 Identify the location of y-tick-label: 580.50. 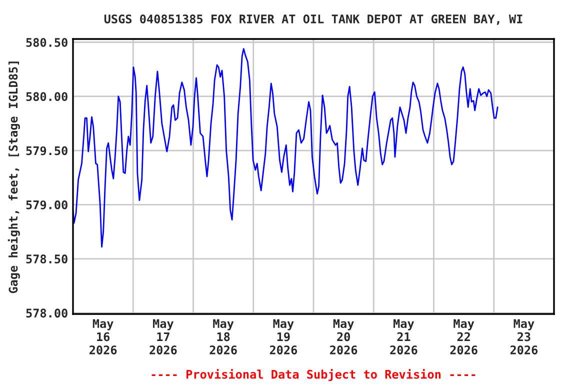
(47, 42).